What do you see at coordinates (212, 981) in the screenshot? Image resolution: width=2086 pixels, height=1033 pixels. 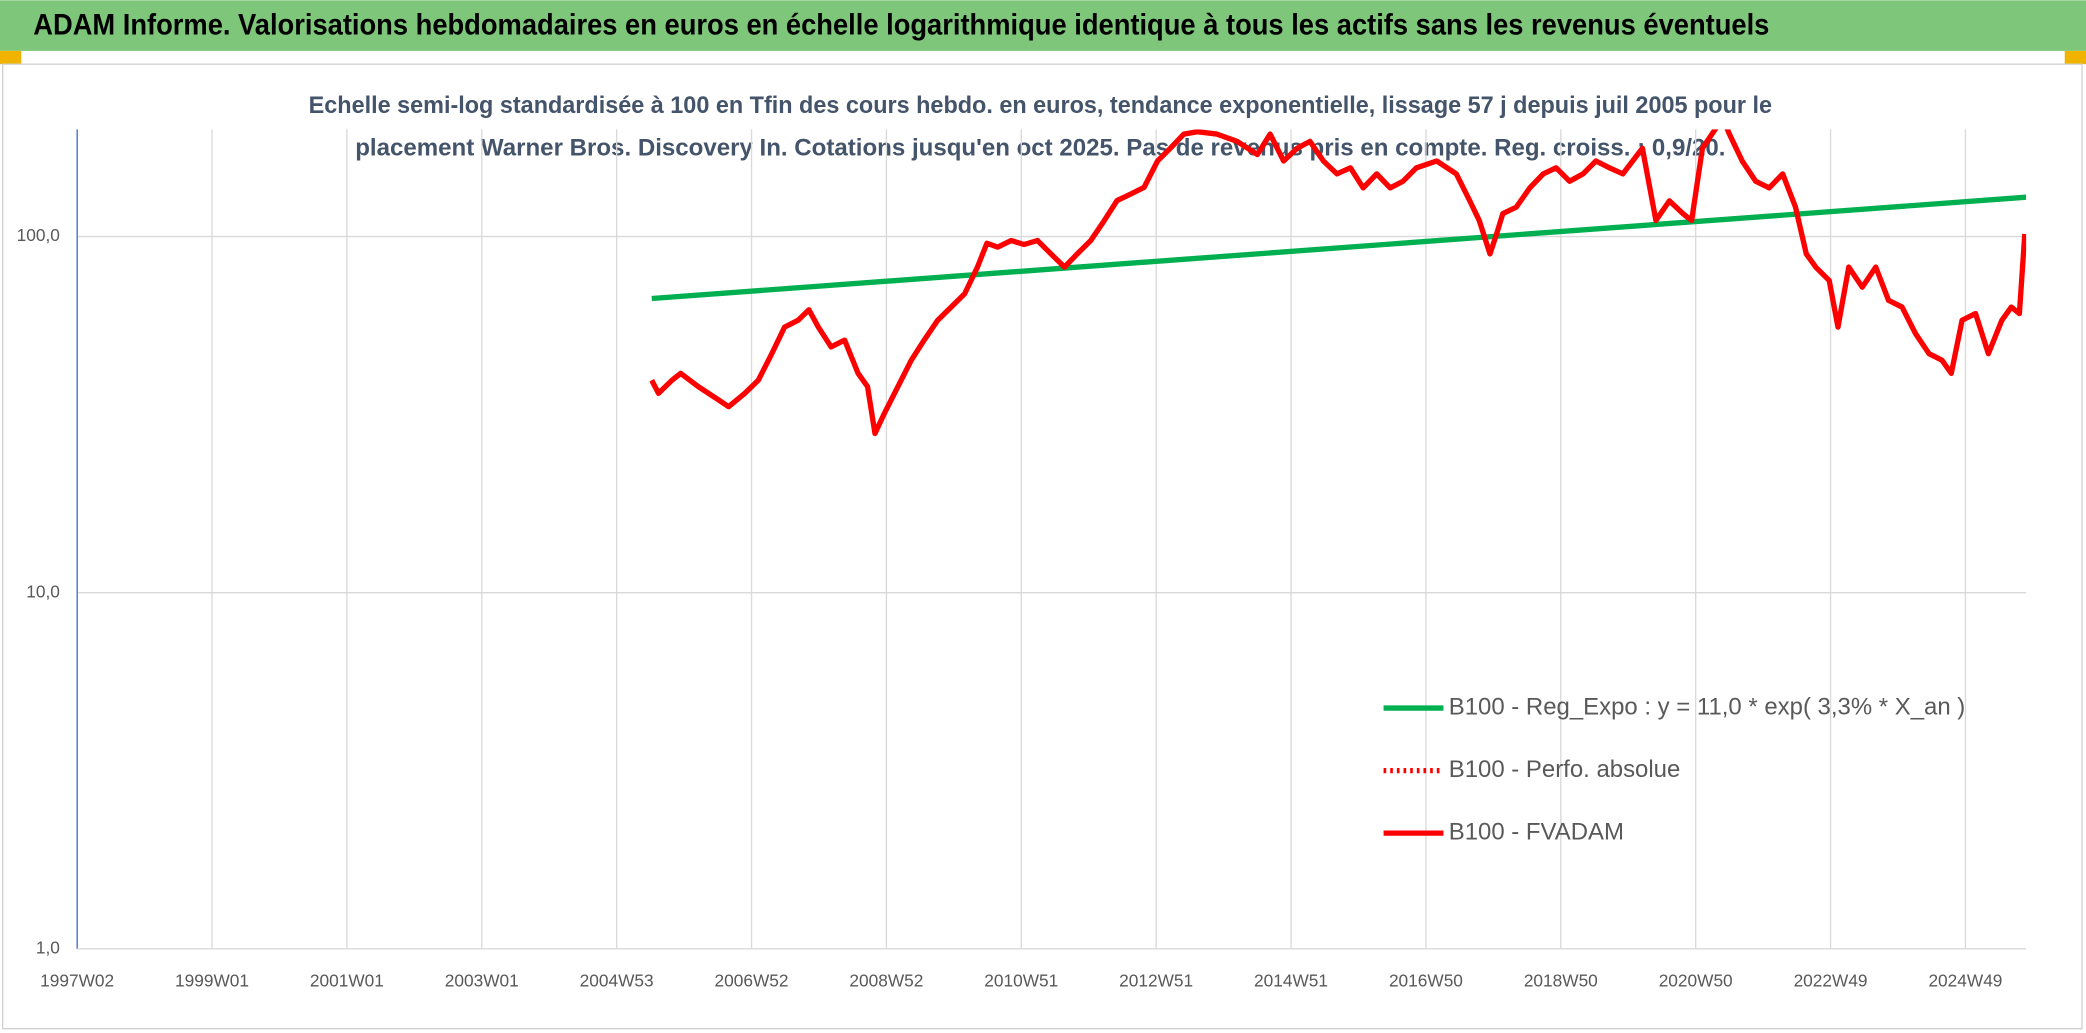 I see `x-tick-label: 1999W01` at bounding box center [212, 981].